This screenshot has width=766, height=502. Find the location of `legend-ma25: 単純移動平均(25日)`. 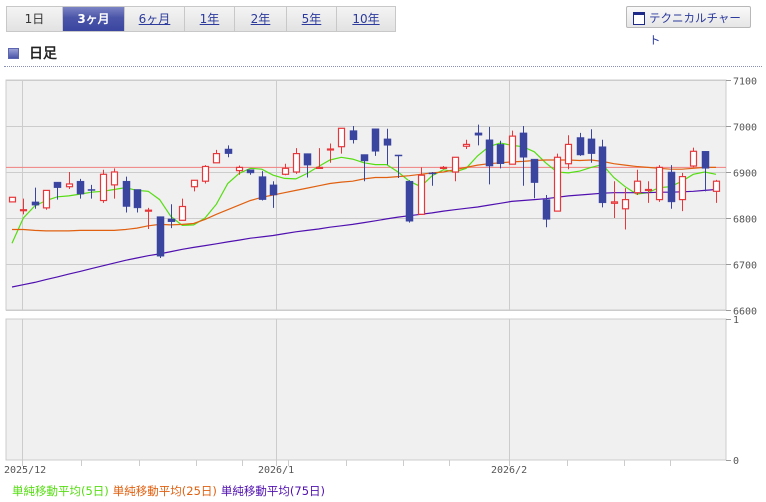

legend-ma25: 単純移動平均(25日) is located at coordinates (164, 491).